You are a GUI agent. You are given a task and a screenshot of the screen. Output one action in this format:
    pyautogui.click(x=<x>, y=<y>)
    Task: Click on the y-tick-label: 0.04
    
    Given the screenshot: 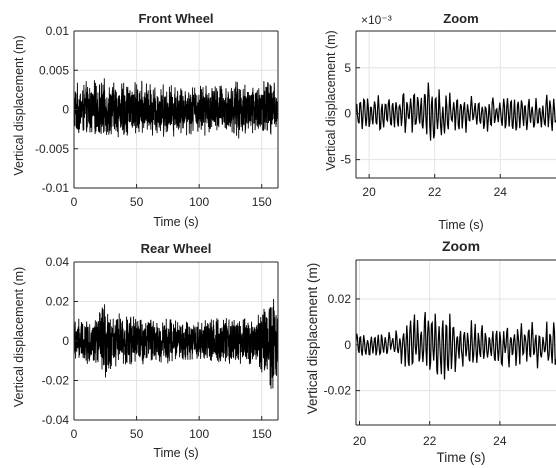 What is the action you would take?
    pyautogui.click(x=58, y=262)
    